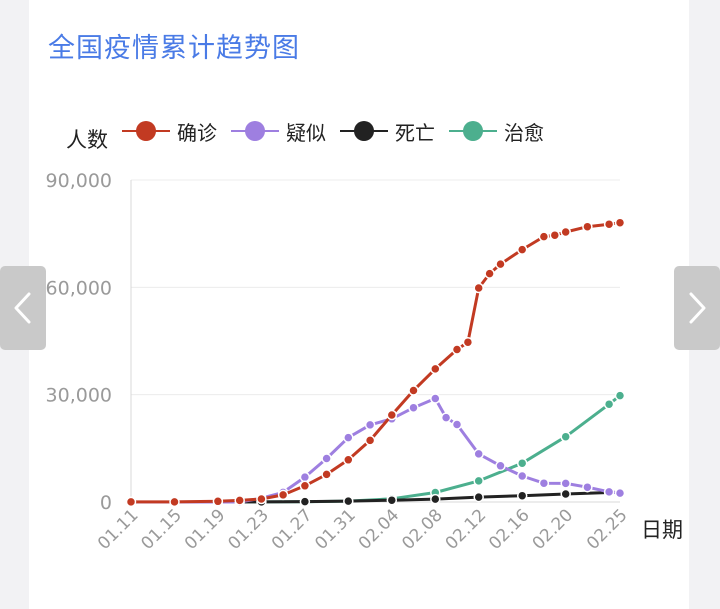  I want to click on series-疑似, so click(375, 450).